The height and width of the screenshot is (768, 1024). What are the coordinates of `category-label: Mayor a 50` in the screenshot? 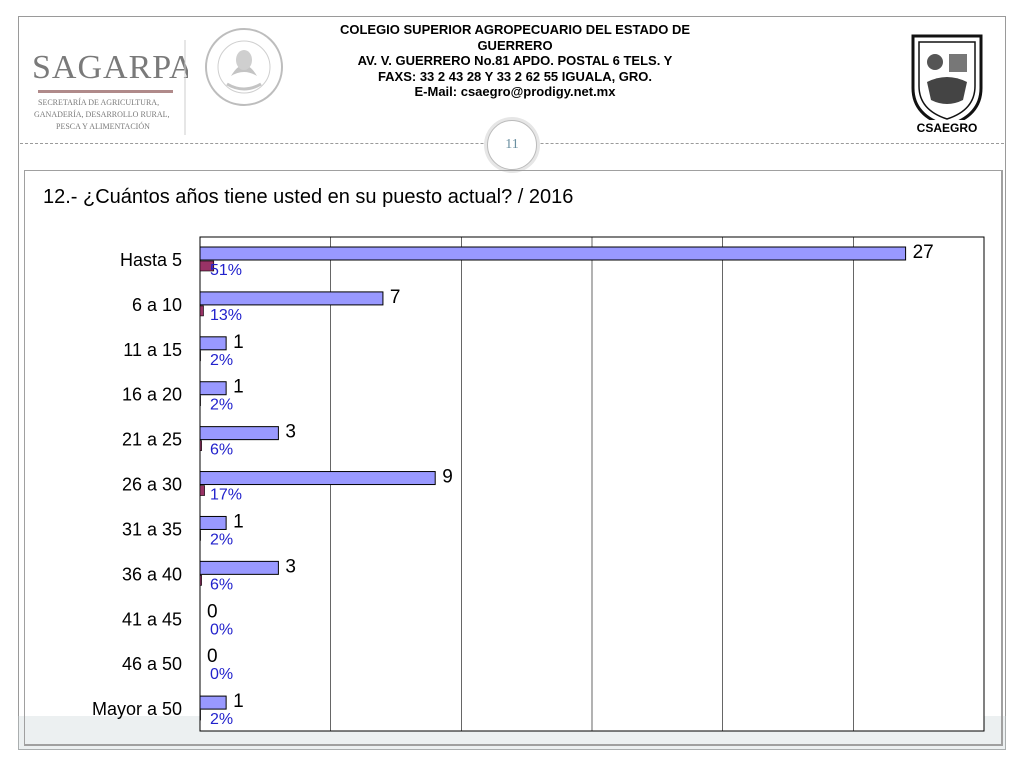 It's located at (137, 709).